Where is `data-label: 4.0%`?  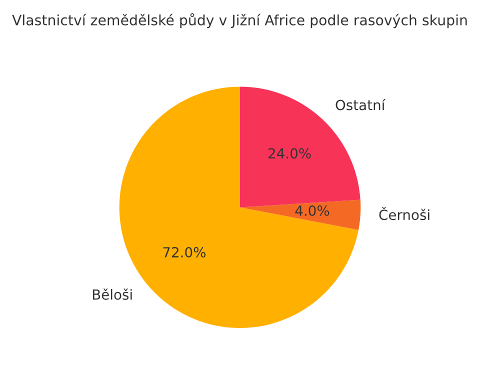
data-label: 4.0% is located at coordinates (312, 210).